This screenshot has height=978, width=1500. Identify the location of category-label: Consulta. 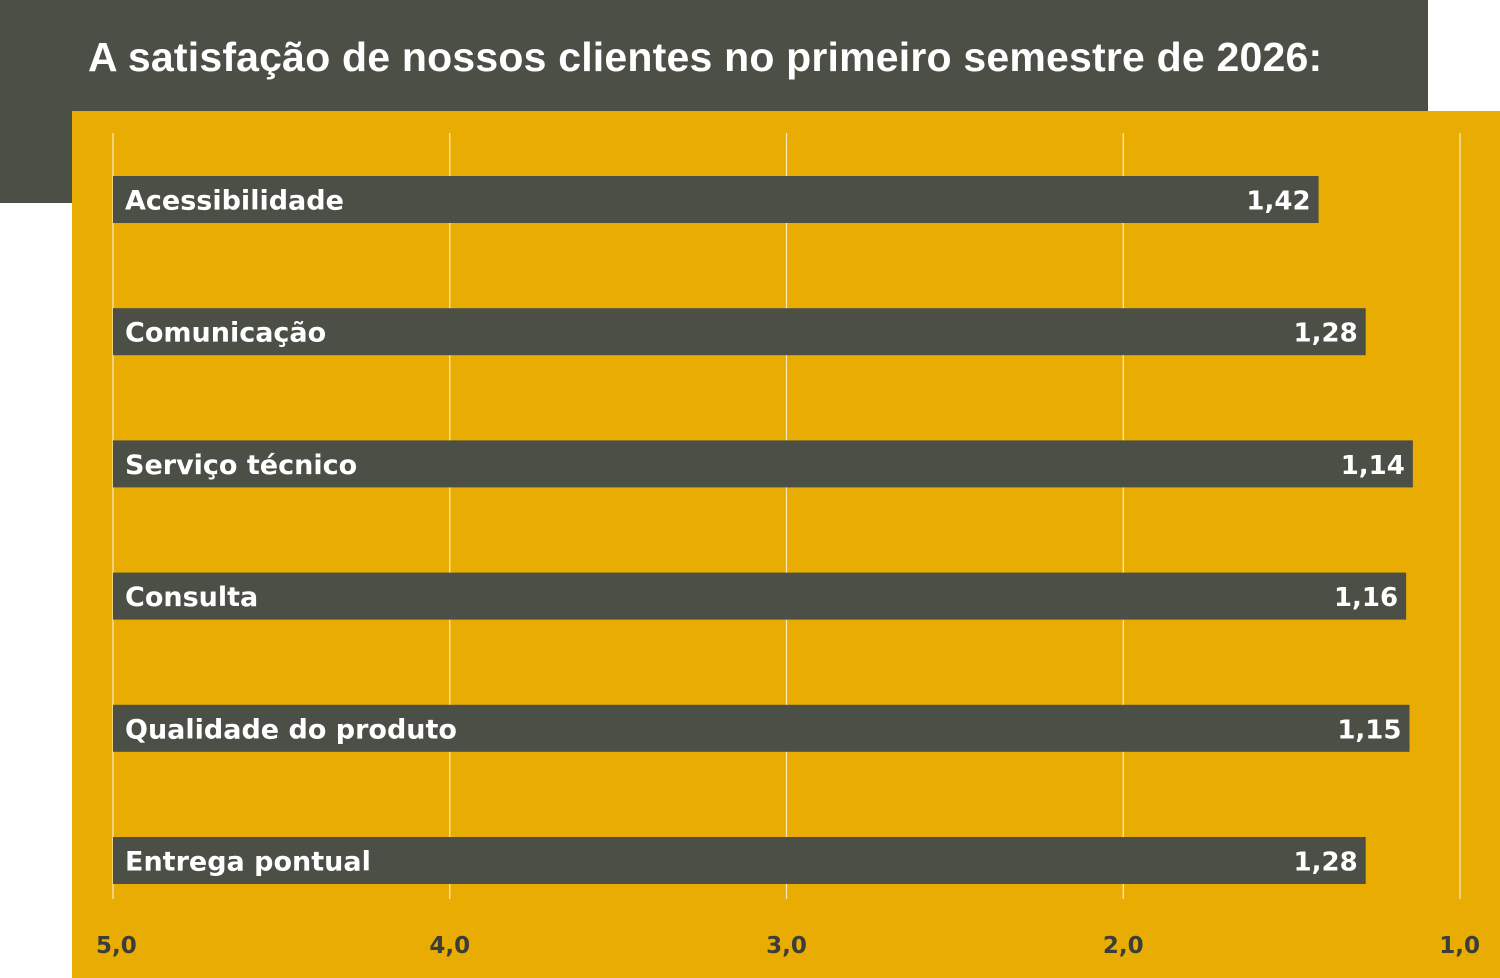
(191, 597).